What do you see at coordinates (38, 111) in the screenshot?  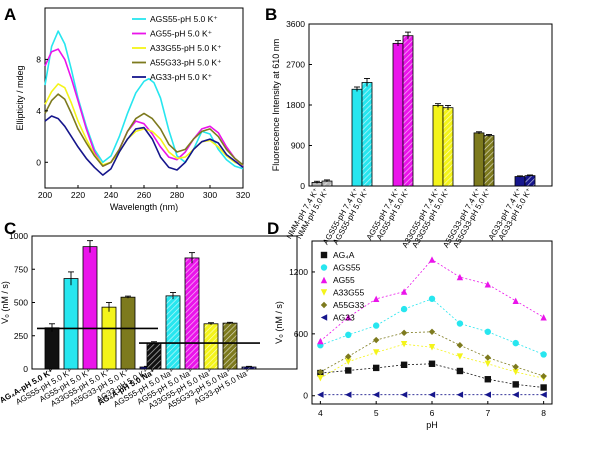 I see `cd-y-tick-label: 4` at bounding box center [38, 111].